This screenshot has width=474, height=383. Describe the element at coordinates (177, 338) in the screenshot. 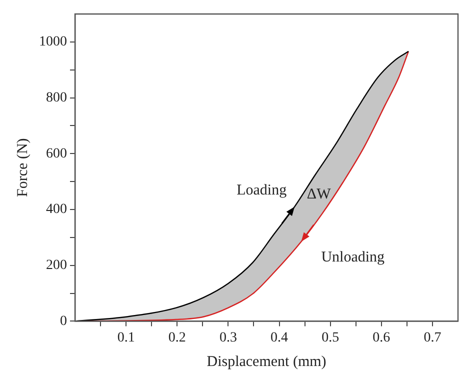

I see `x-tick-label: 0.2` at that location.